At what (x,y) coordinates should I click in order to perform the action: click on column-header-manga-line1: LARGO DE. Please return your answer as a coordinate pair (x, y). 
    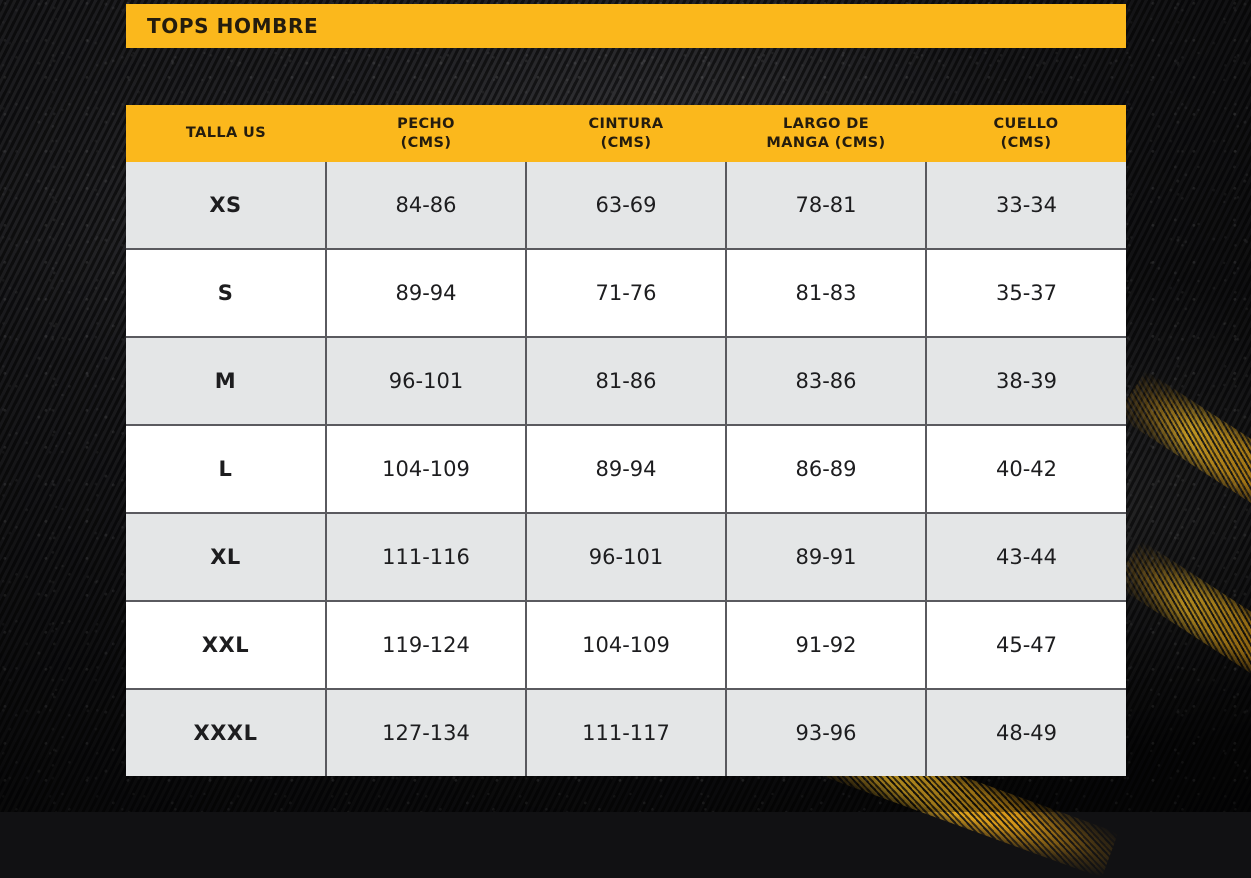
    Looking at the image, I should click on (826, 124).